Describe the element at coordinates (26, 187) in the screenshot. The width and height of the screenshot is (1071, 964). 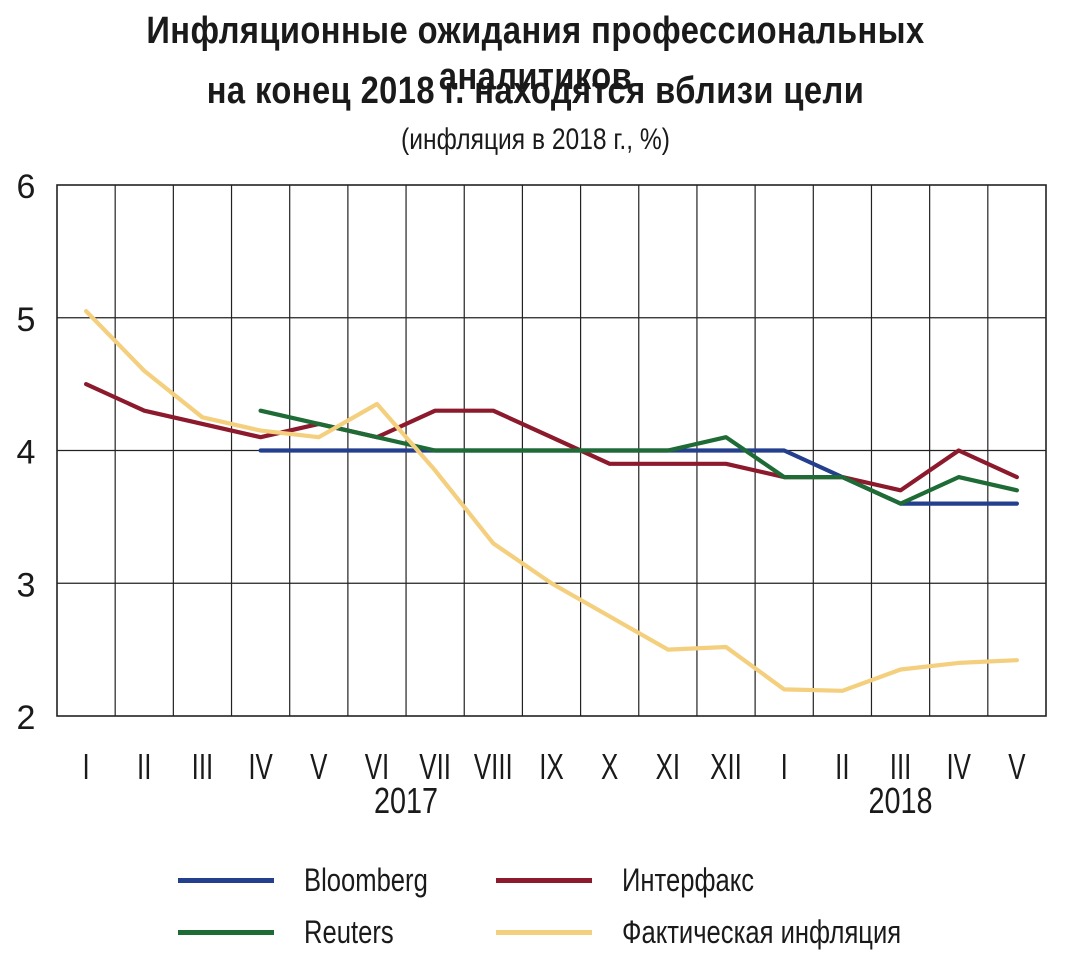
I see `y-tick-label: 6` at that location.